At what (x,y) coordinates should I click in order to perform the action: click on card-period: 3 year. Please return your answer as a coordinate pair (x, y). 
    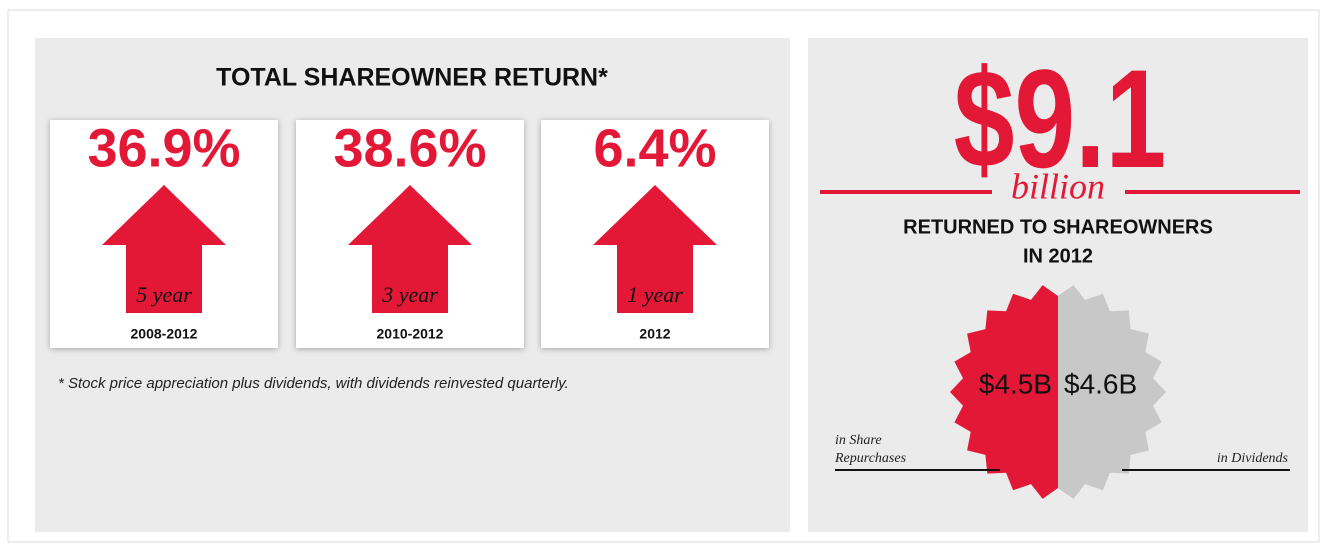
    Looking at the image, I should click on (409, 294).